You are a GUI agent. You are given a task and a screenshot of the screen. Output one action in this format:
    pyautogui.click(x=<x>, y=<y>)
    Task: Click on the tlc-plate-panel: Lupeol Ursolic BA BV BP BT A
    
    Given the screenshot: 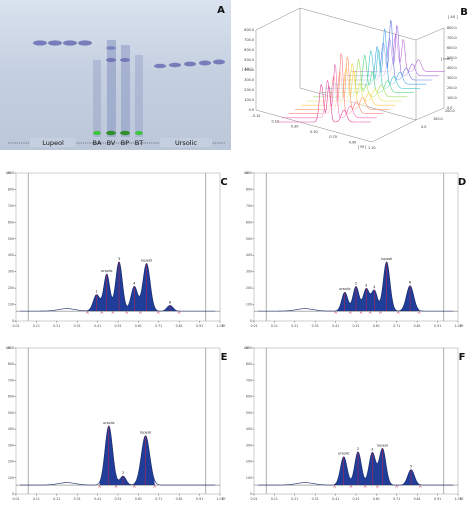 What is the action you would take?
    pyautogui.click(x=115, y=75)
    